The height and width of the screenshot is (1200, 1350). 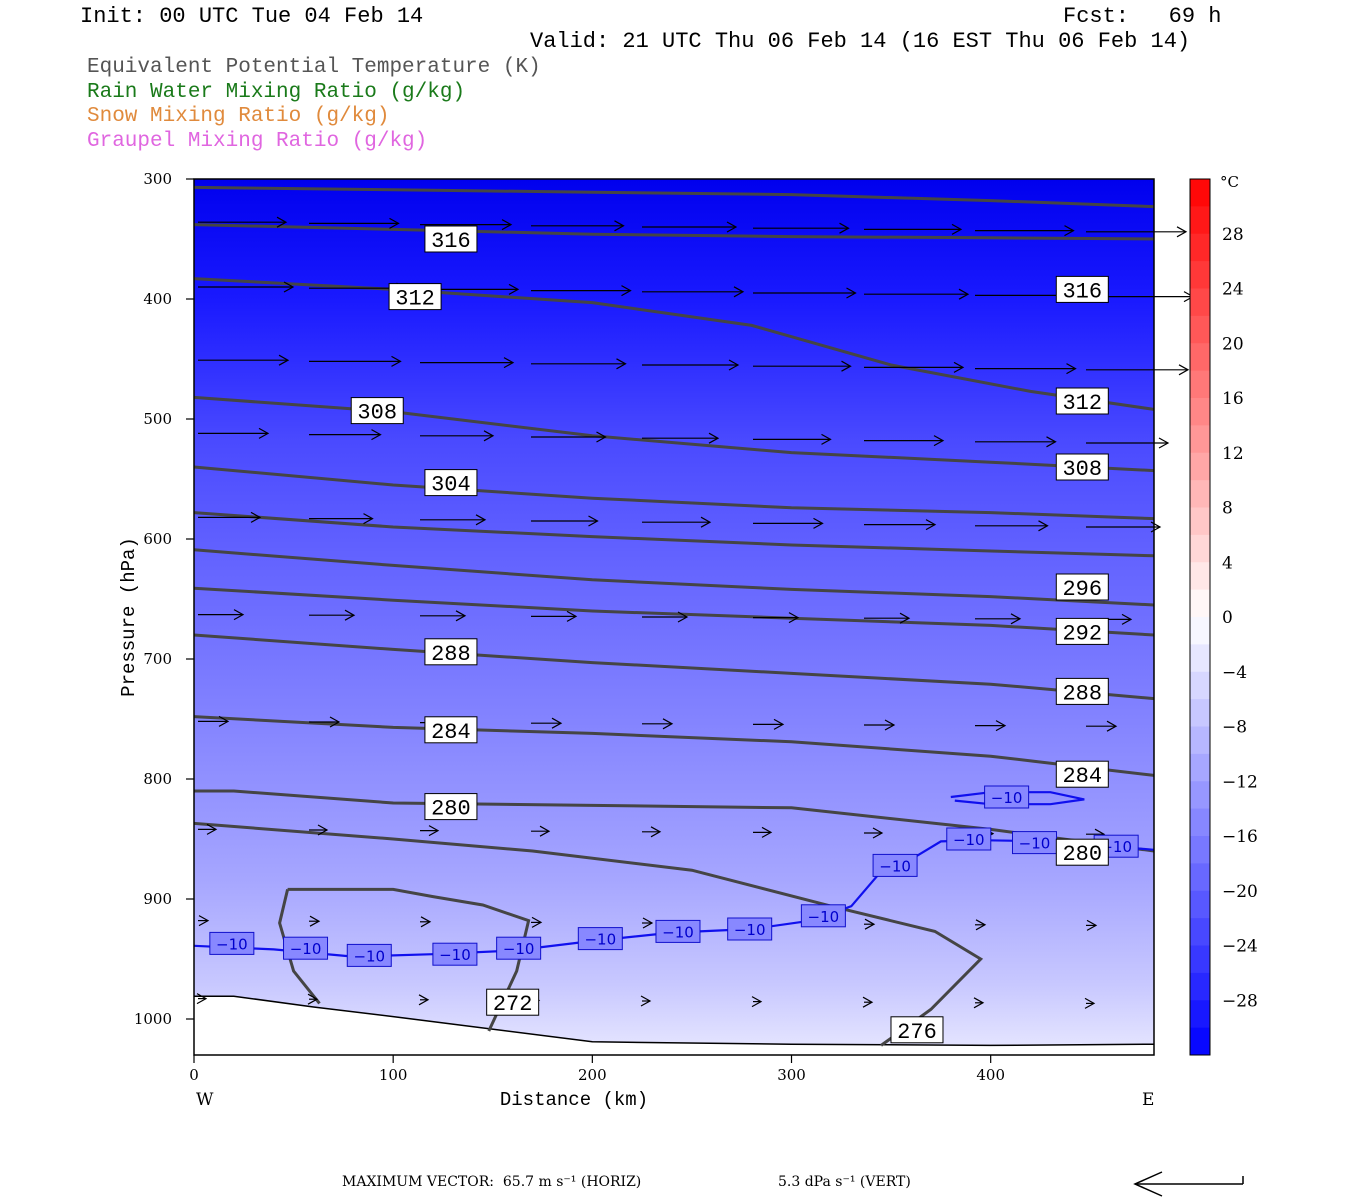 What do you see at coordinates (1240, 947) in the screenshot?
I see `colorbar-tick-label: −24` at bounding box center [1240, 947].